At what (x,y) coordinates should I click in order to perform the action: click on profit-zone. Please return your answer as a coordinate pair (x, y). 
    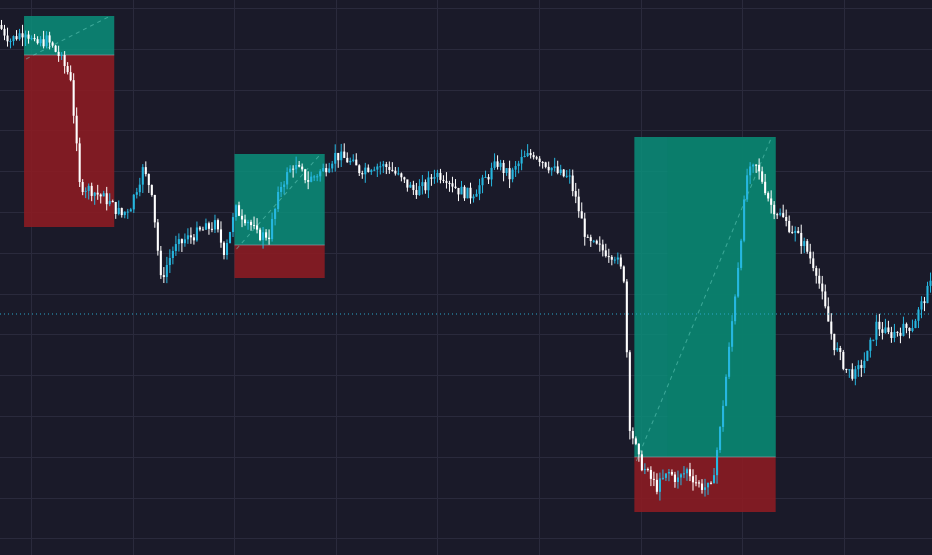
    Looking at the image, I should click on (279, 199).